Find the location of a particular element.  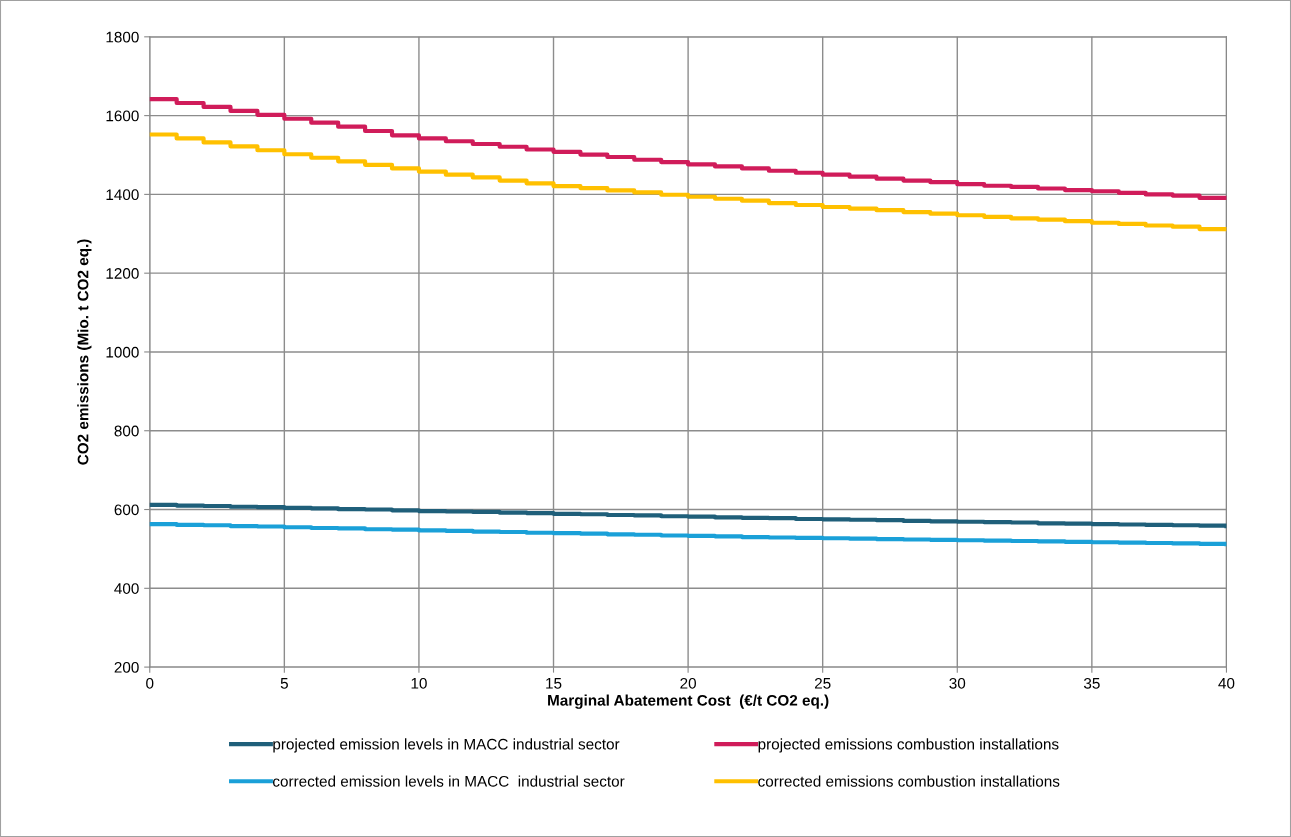

x-axis-title: Marginal Abatement Cost (€/t CO2 eq.) is located at coordinates (688, 701).